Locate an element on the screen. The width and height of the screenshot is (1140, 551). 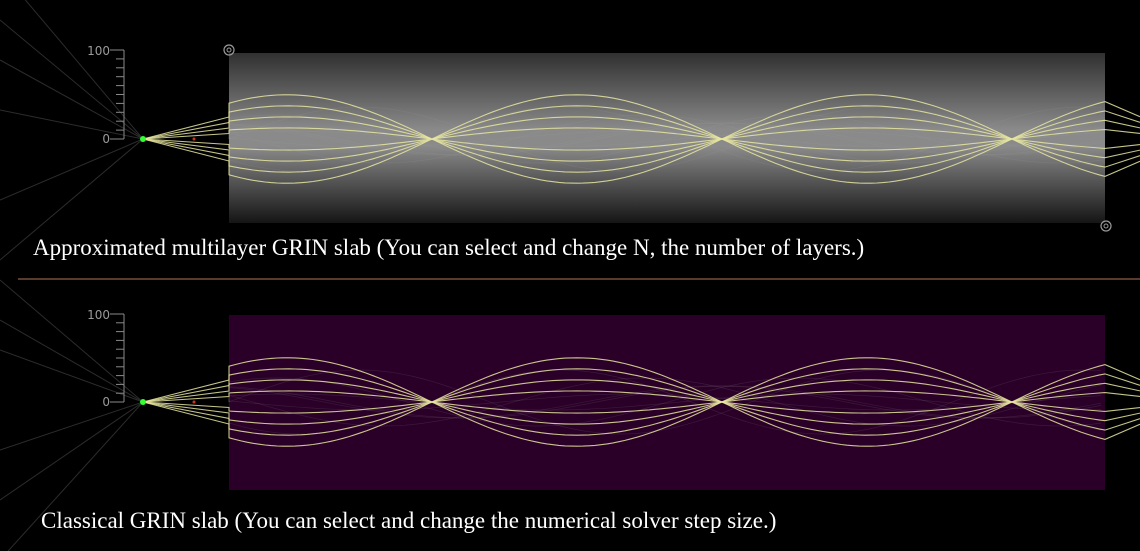
y-axis-classical: 100 0 is located at coordinates (106, 358).